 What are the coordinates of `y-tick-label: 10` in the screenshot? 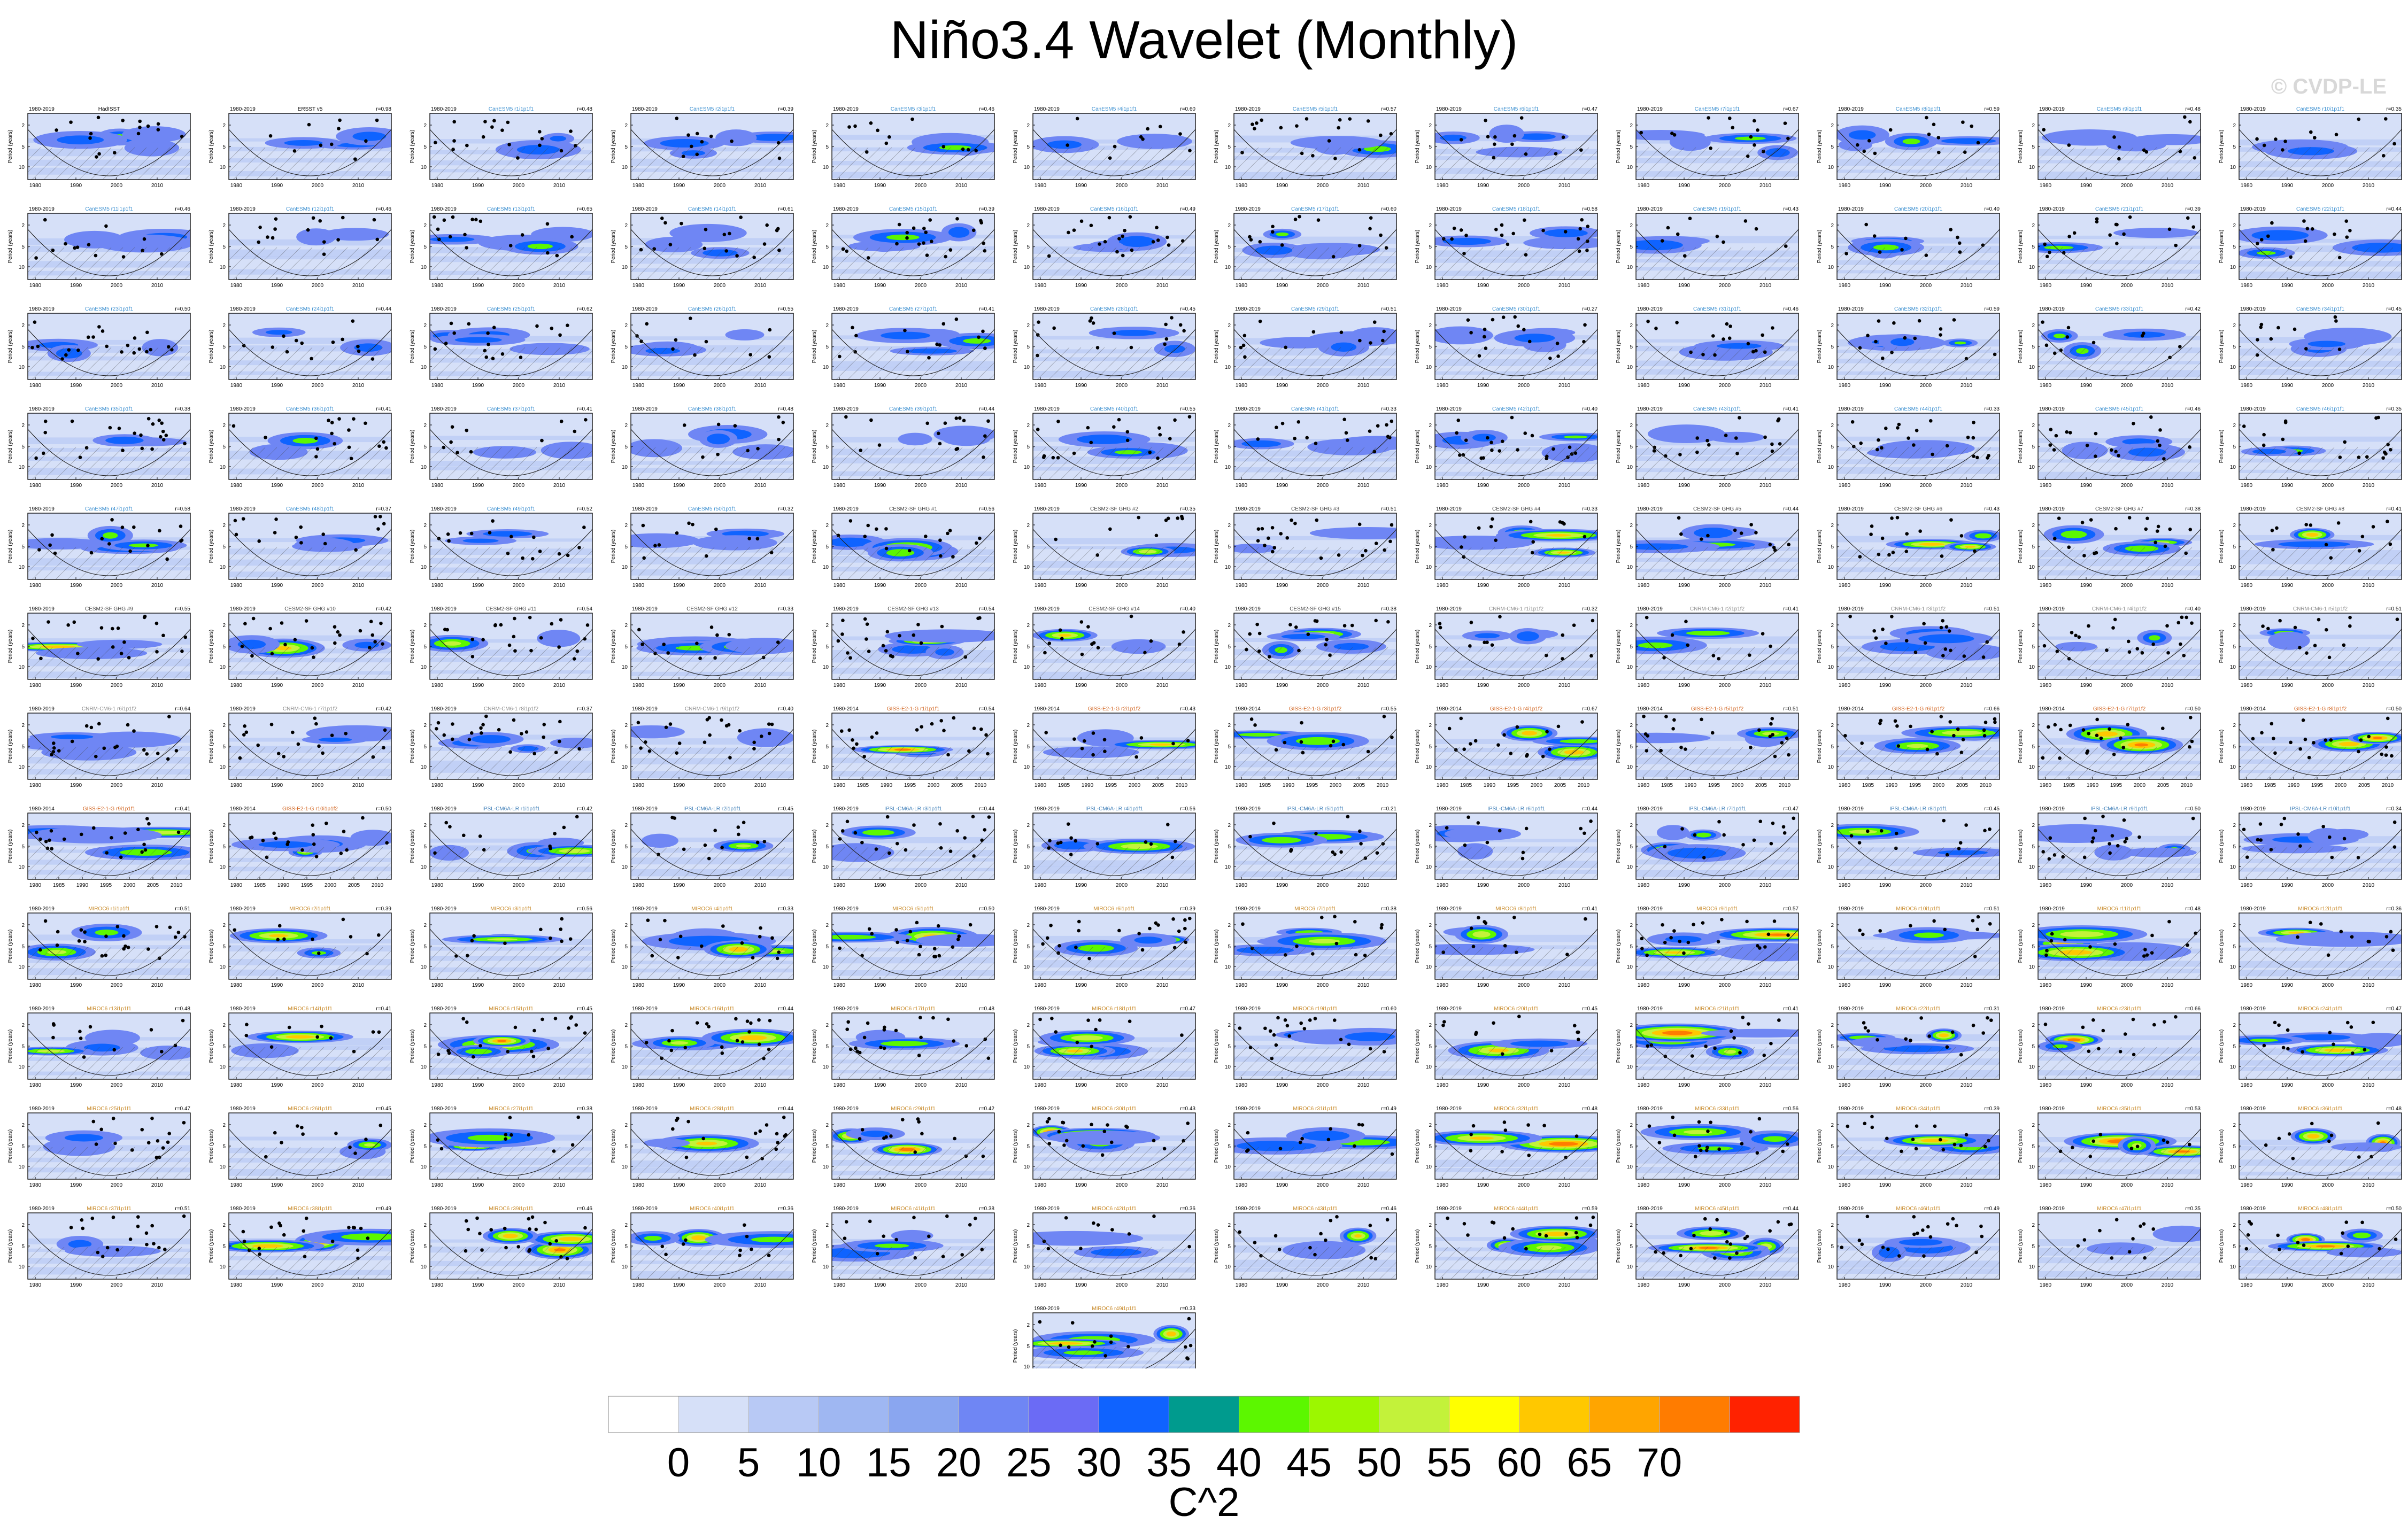 It's located at (1228, 567).